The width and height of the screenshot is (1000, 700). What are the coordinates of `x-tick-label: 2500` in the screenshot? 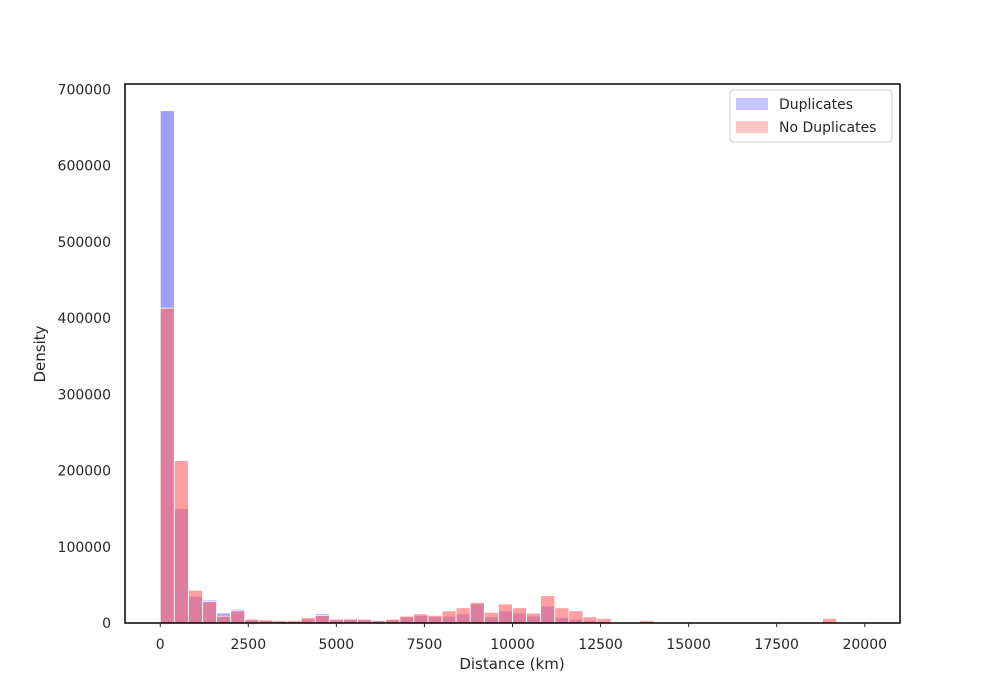 It's located at (248, 645).